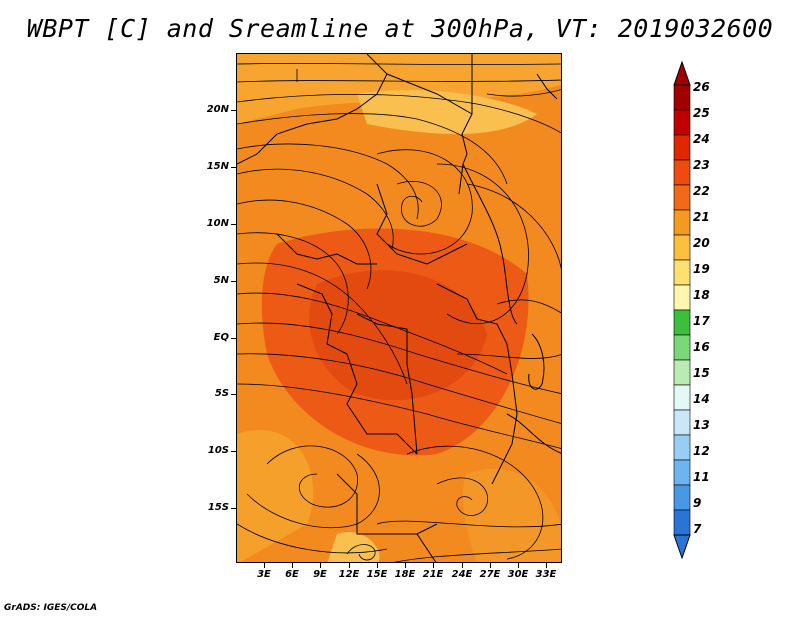  Describe the element at coordinates (518, 574) in the screenshot. I see `lon-label-30e: 30E` at that location.